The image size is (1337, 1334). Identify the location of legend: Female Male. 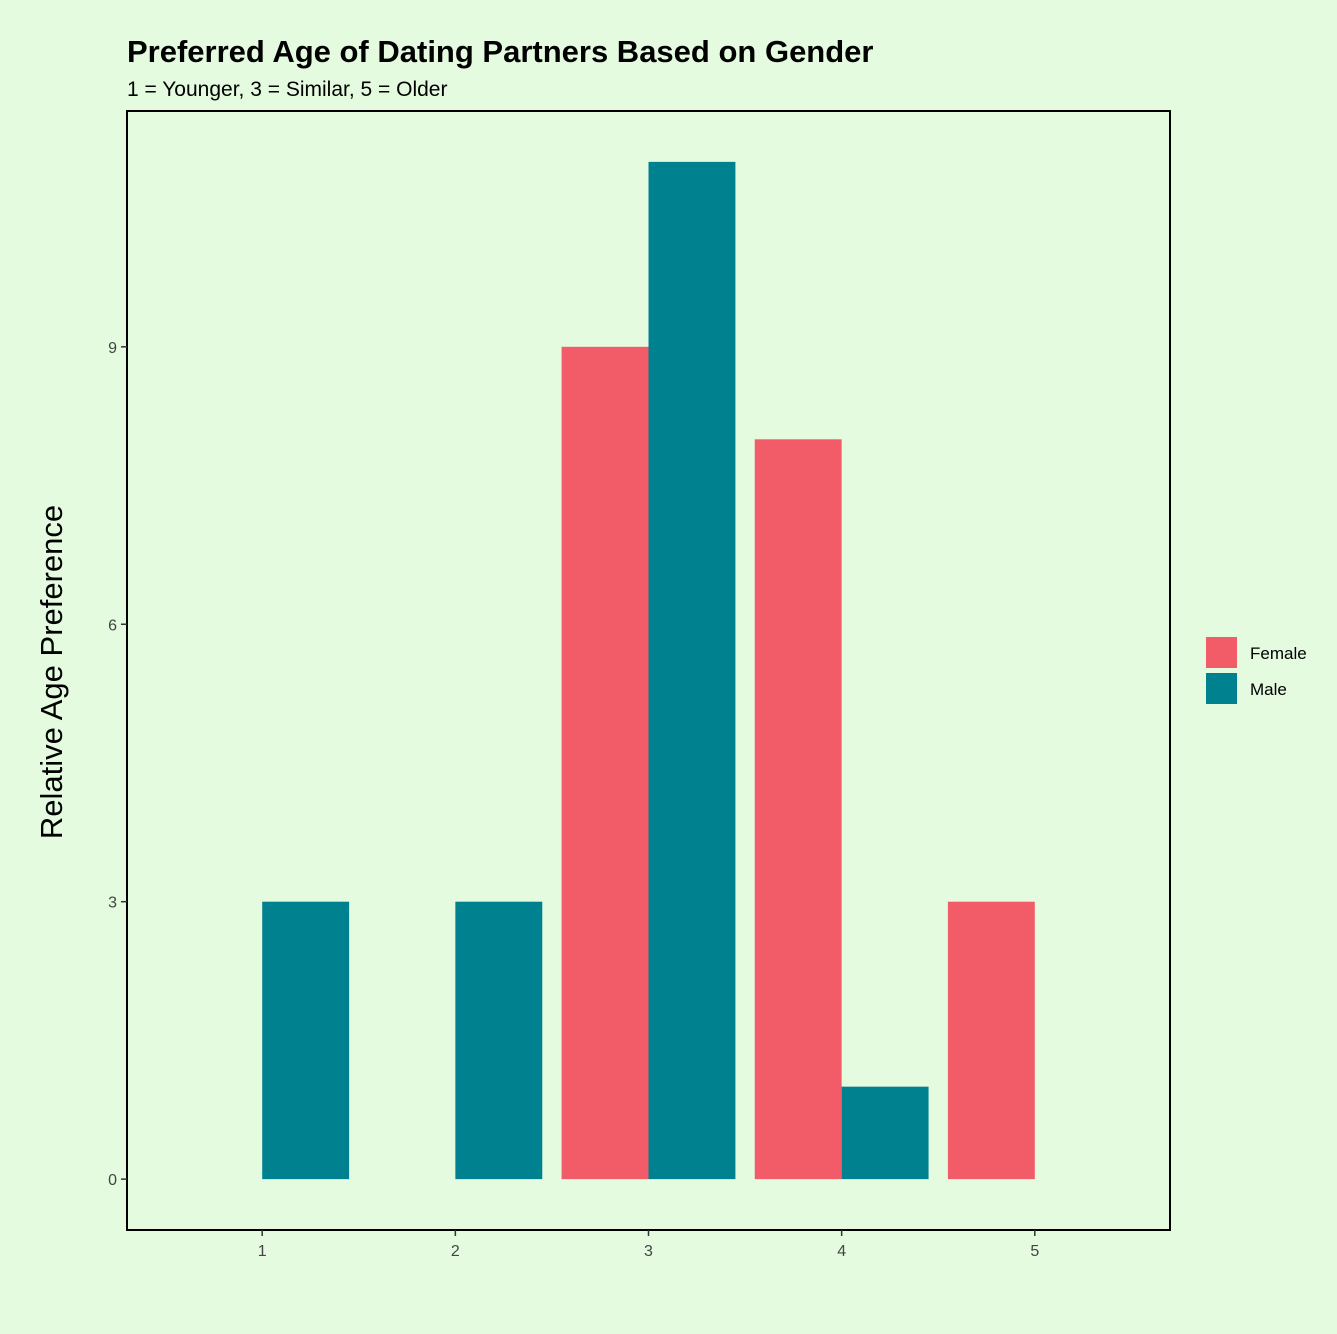
(1256, 670).